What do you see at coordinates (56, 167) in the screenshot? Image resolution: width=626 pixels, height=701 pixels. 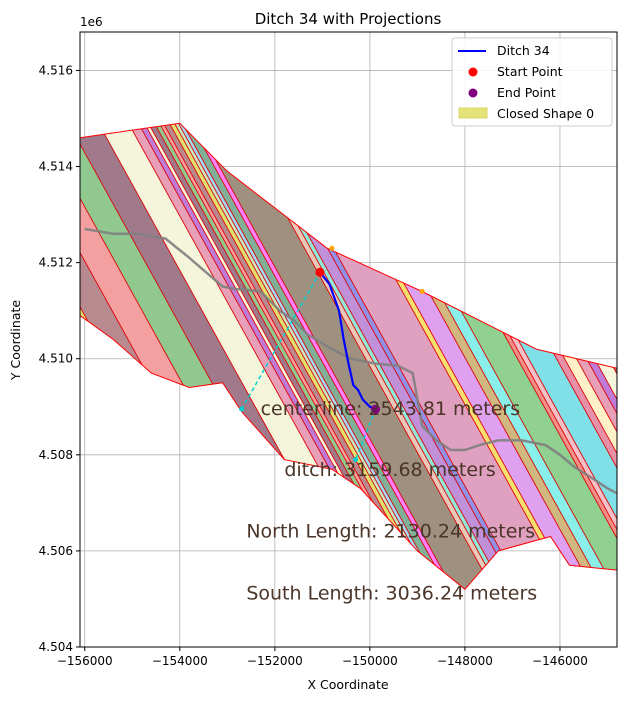 I see `y-tick-label: 4.514` at bounding box center [56, 167].